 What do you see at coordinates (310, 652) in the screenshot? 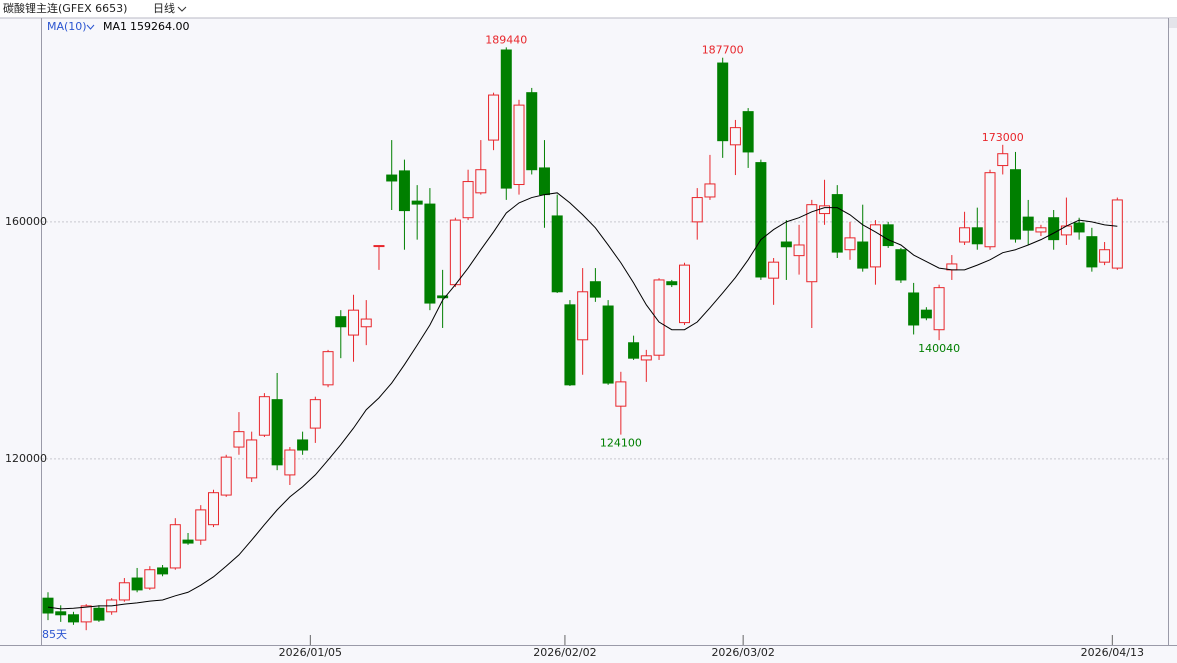
I see `x-tick-label: 2026/01/05` at bounding box center [310, 652].